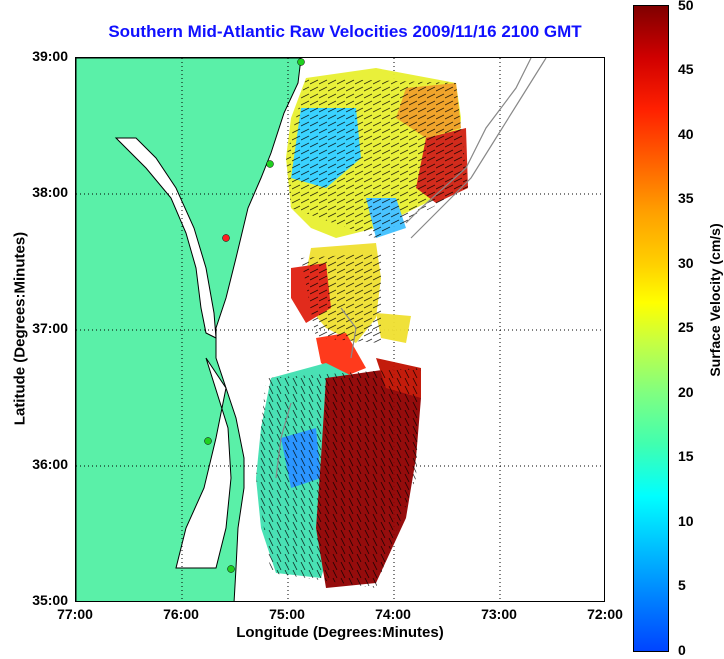  What do you see at coordinates (340, 632) in the screenshot?
I see `x-axis-label: Longitude (Degrees:Minutes)` at bounding box center [340, 632].